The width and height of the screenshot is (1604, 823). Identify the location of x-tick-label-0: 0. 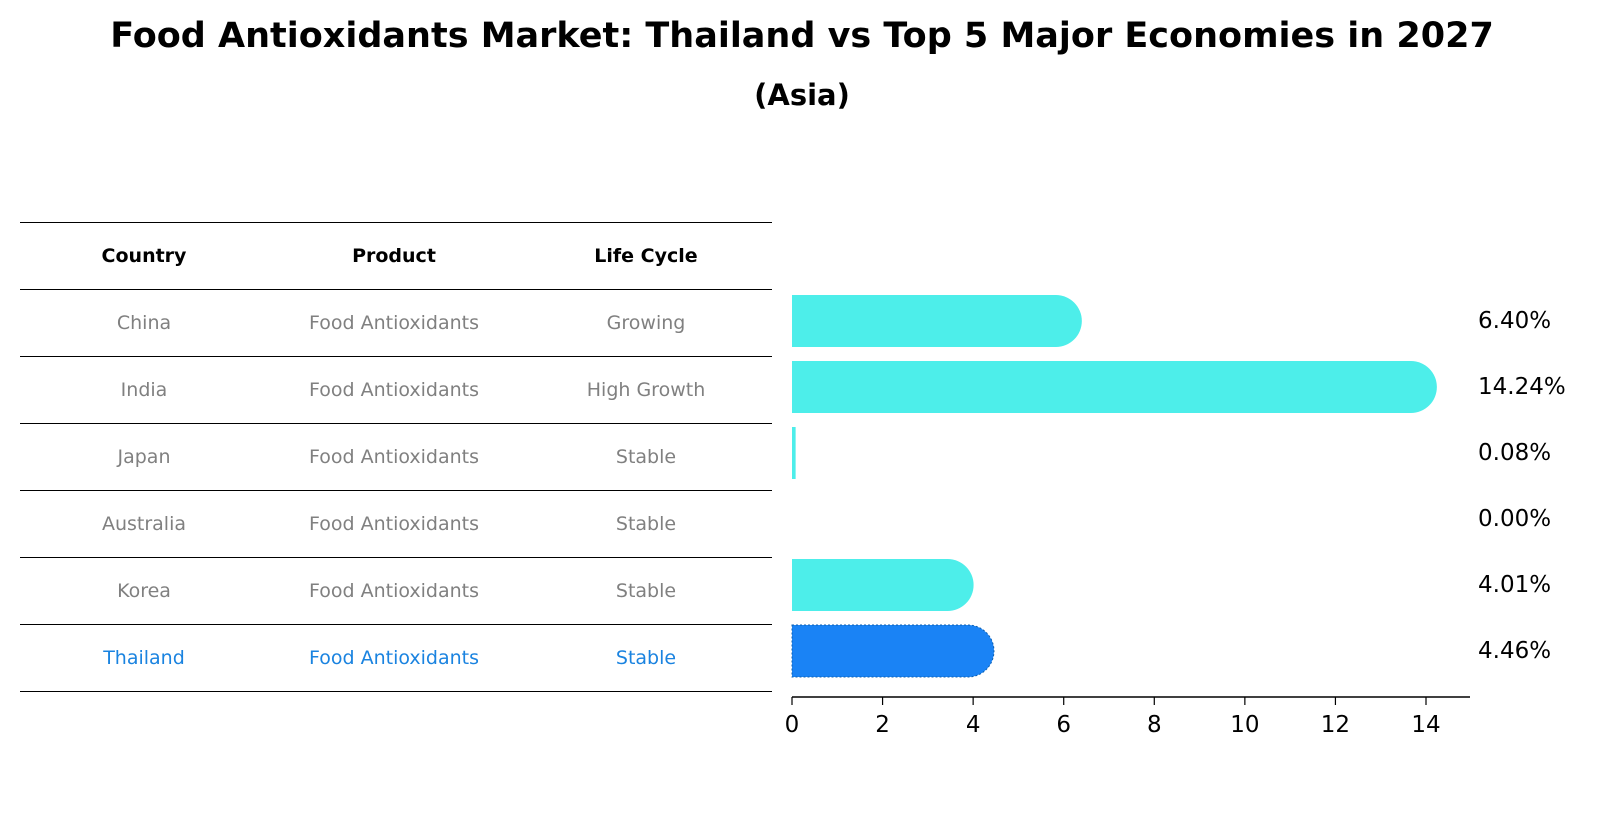
(792, 725).